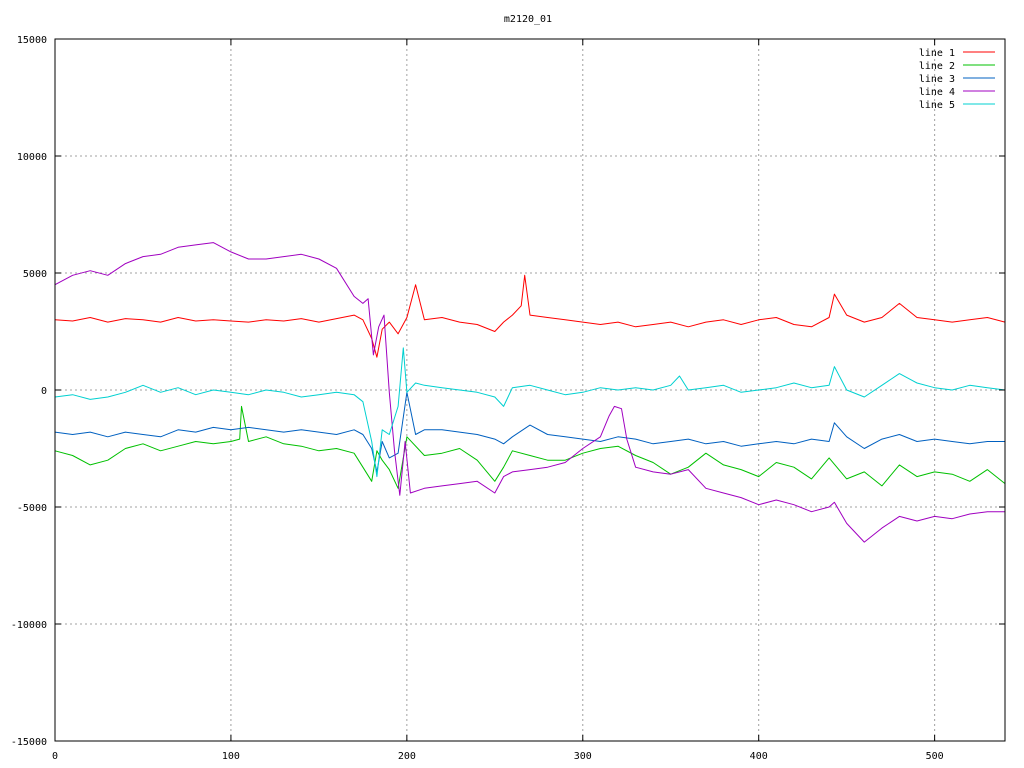  I want to click on x-tick-label-1: 100, so click(231, 756).